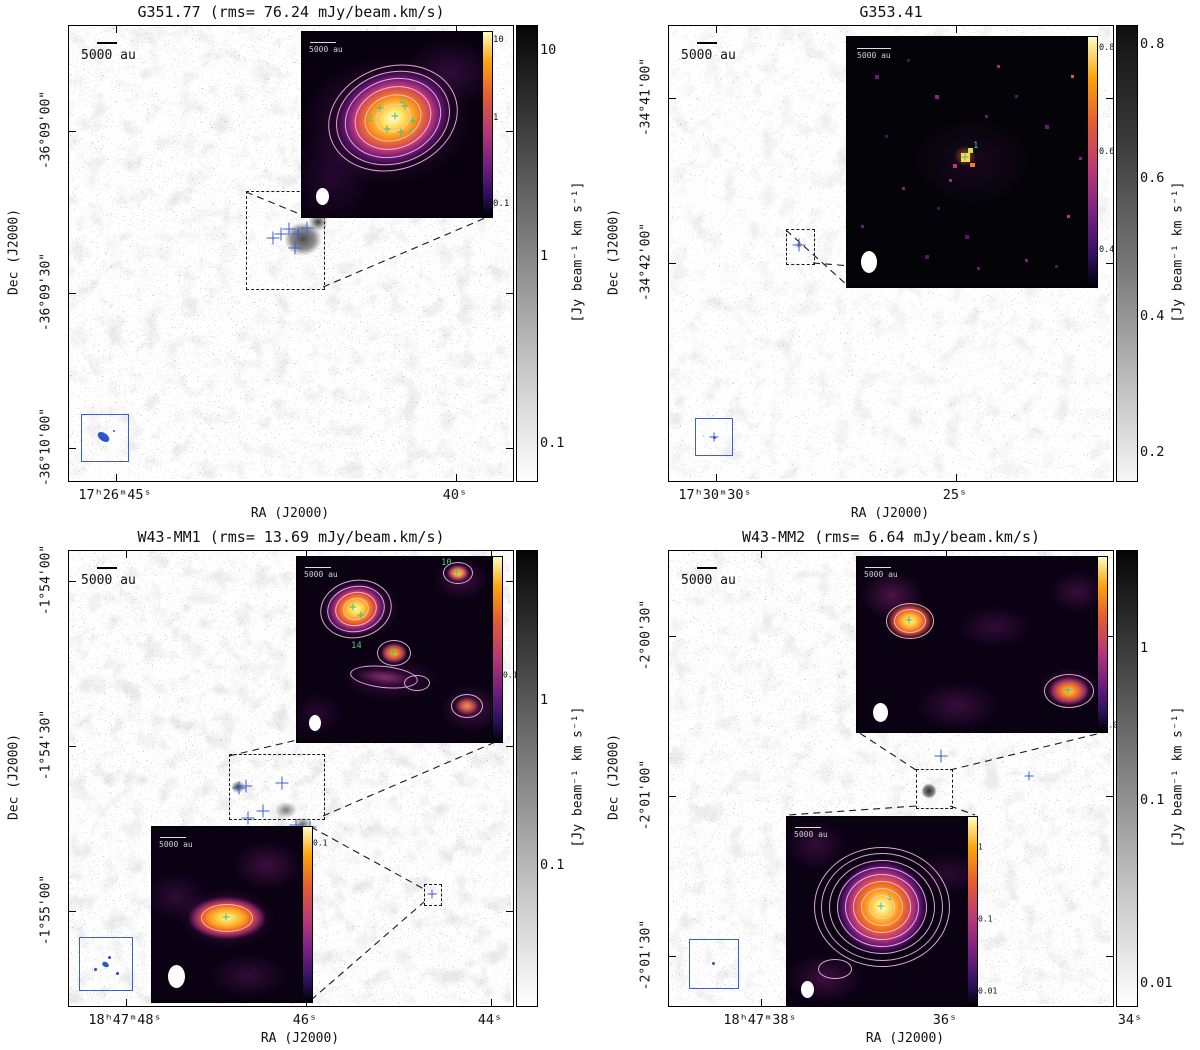 The height and width of the screenshot is (1050, 1200). I want to click on dec-tick-label: -34°41'00", so click(646, 97).